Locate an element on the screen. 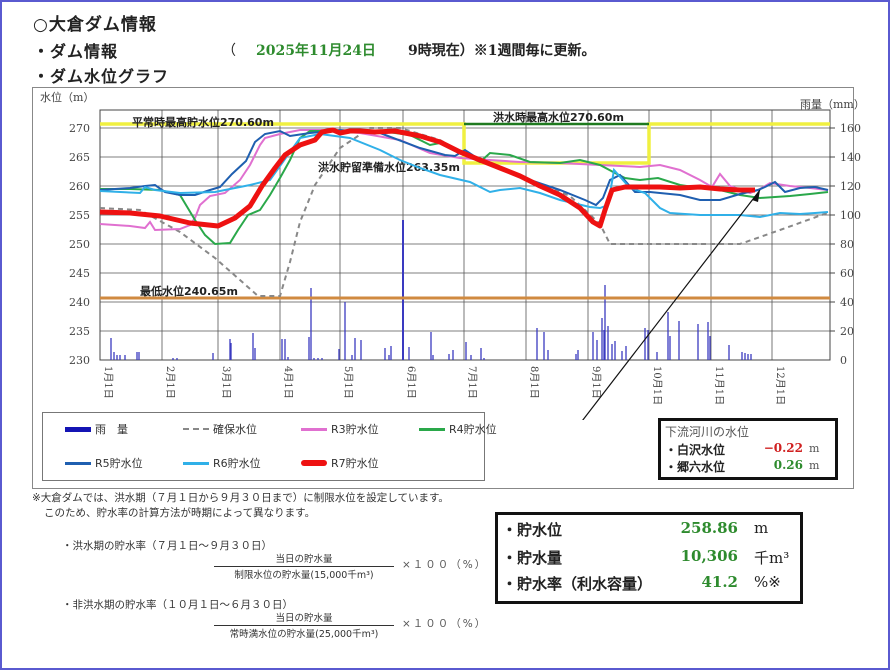  legend-swatch-r3 is located at coordinates (314, 429).